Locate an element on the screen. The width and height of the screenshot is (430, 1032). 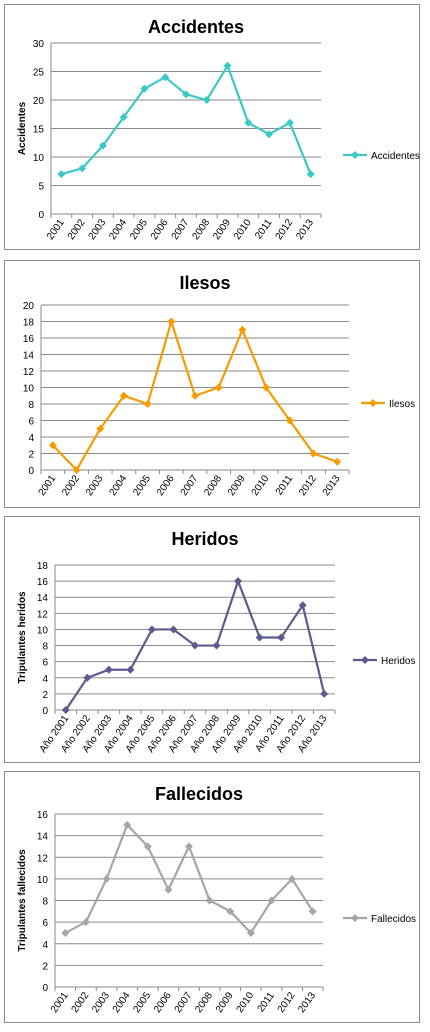
chart-title: Accidentes is located at coordinates (196, 27).